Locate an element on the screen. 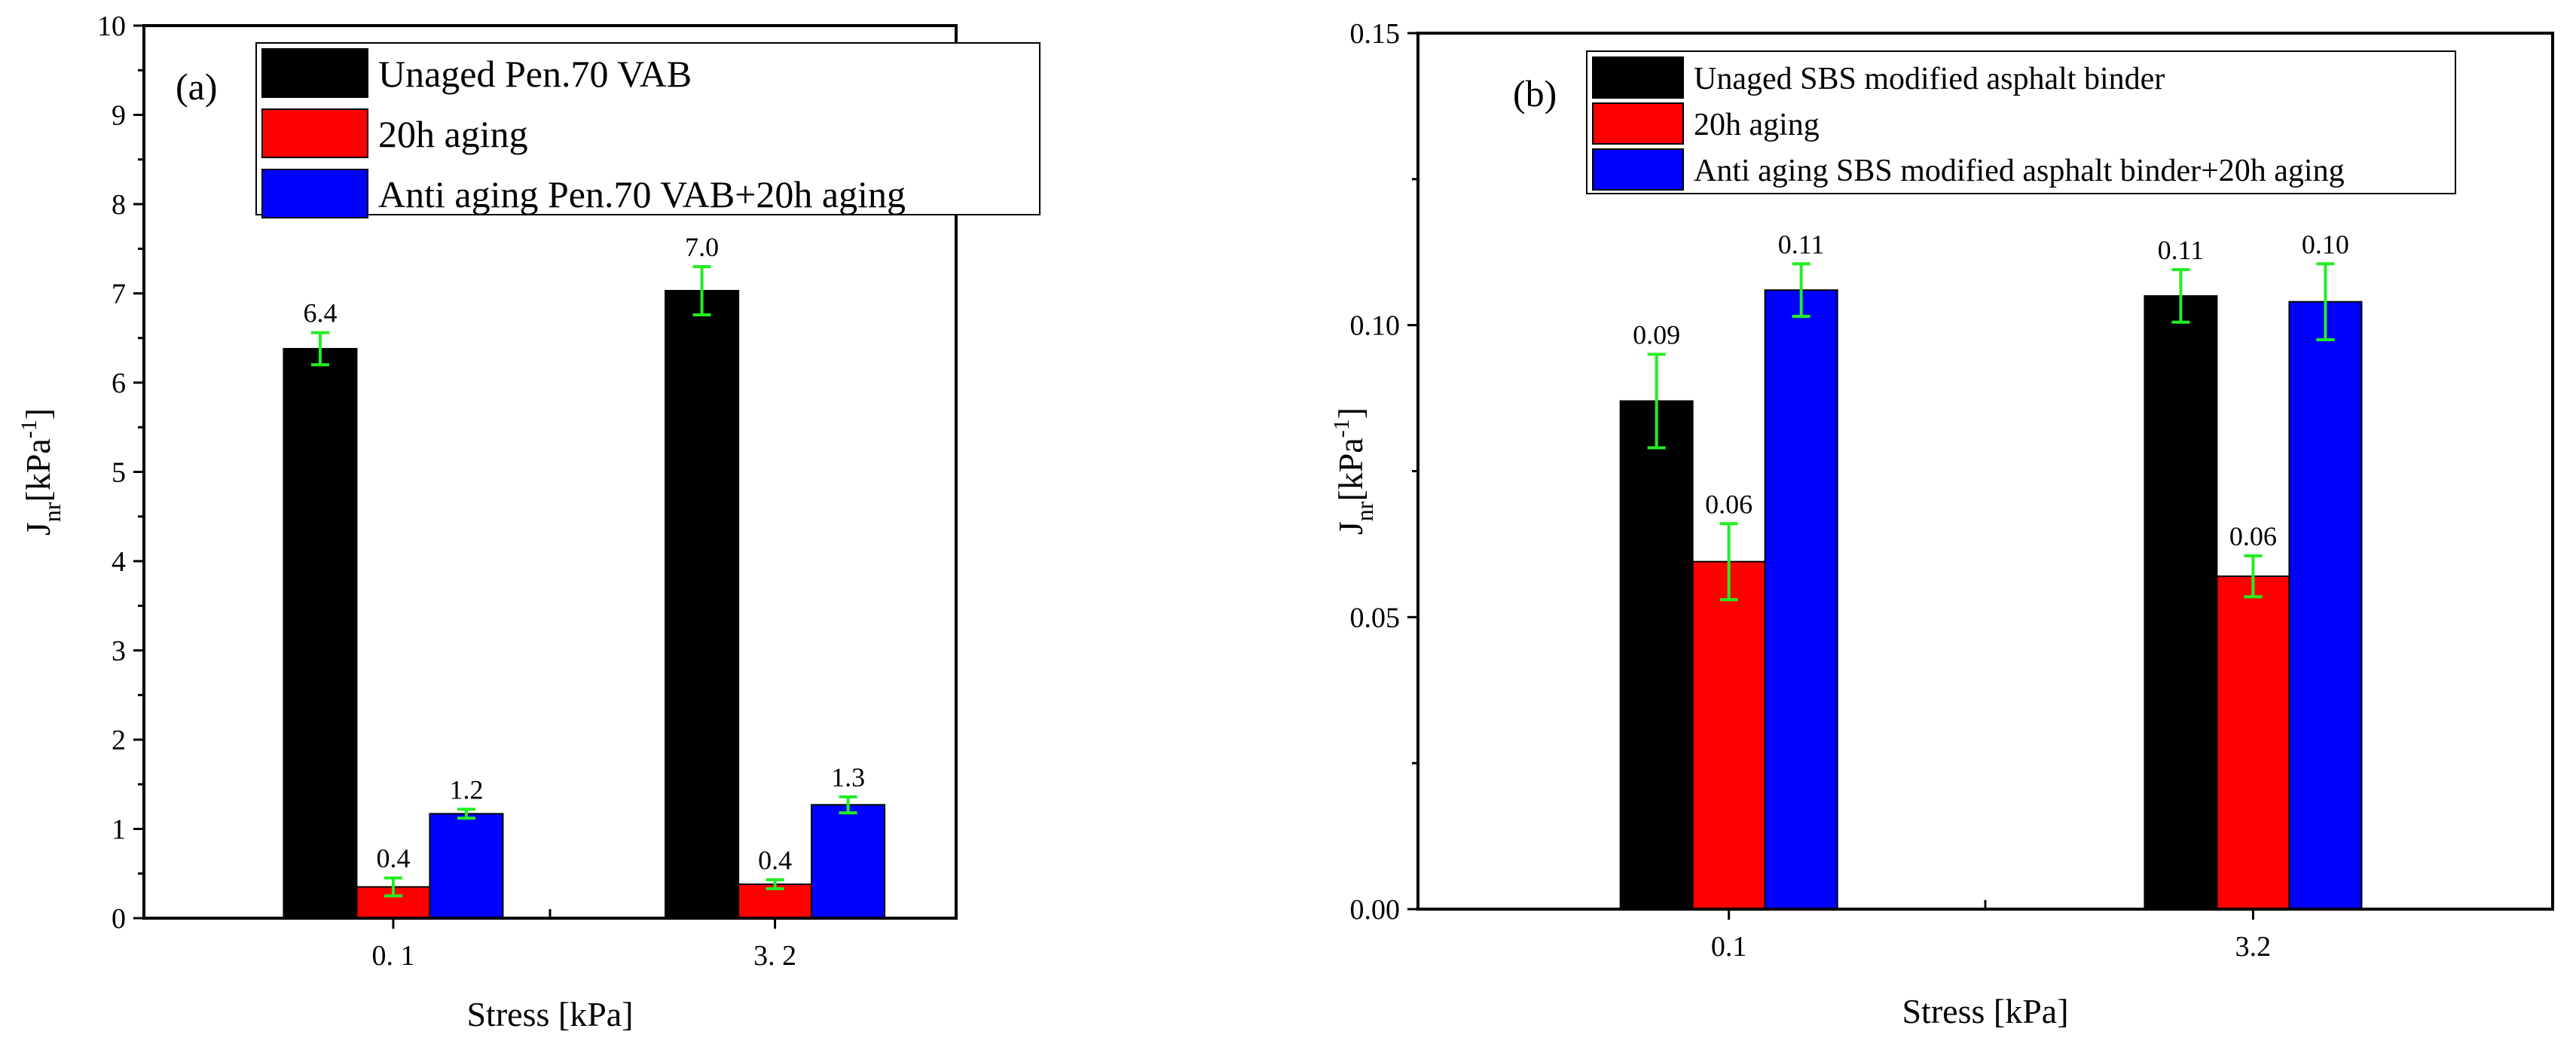  y-tick-label: 1 is located at coordinates (119, 830).